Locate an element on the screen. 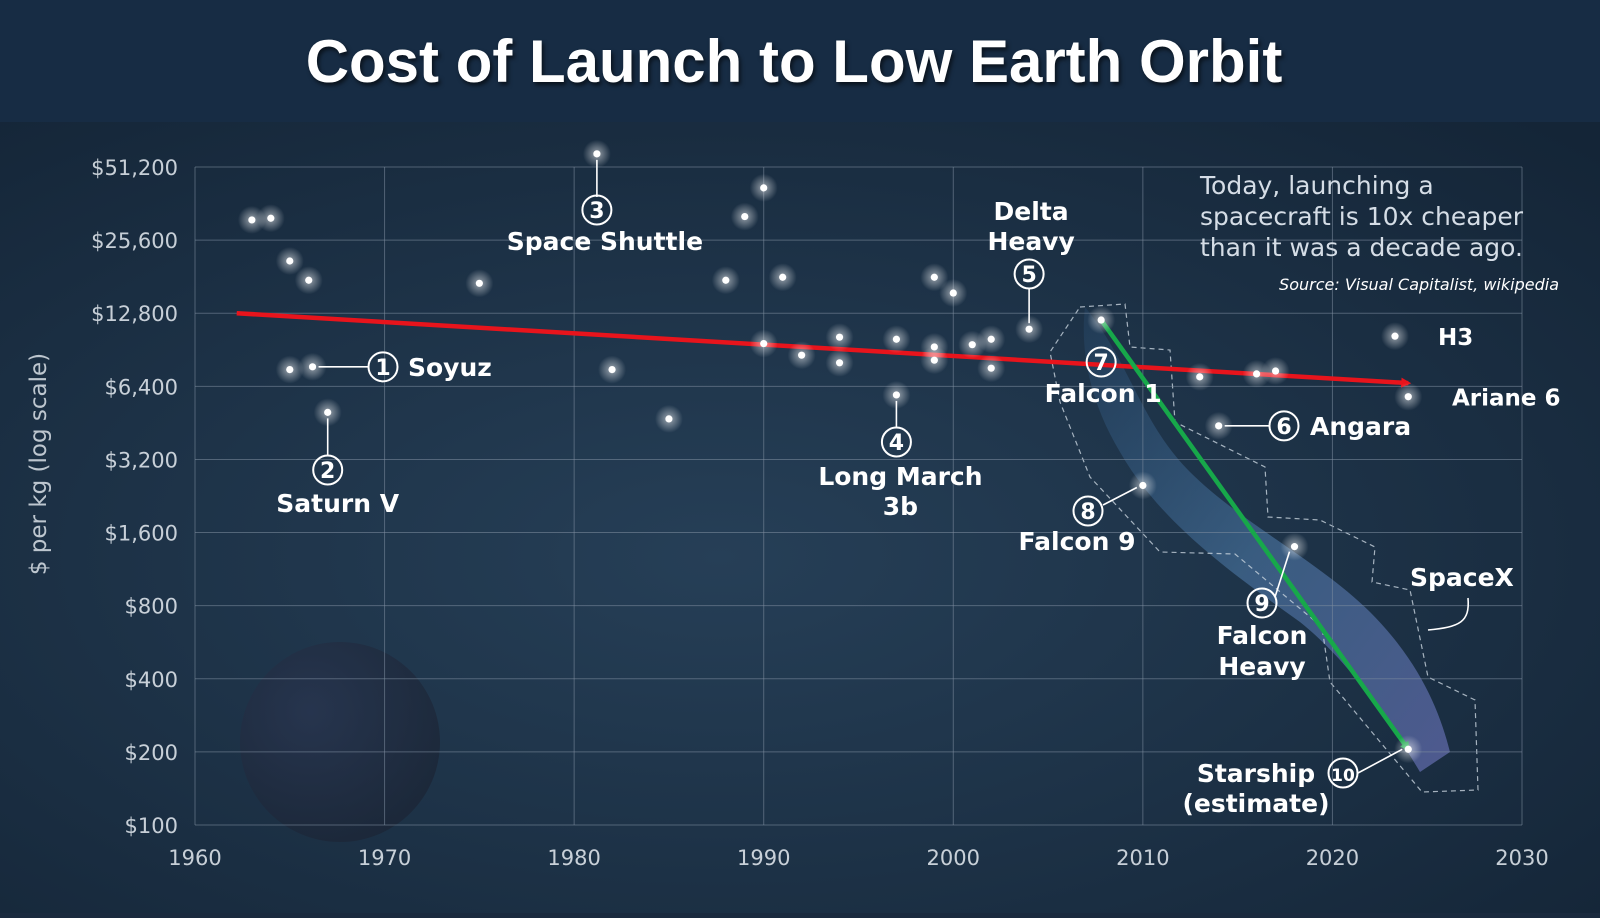 The height and width of the screenshot is (918, 1600). spacex-glow-streak is located at coordinates (1266, 539).